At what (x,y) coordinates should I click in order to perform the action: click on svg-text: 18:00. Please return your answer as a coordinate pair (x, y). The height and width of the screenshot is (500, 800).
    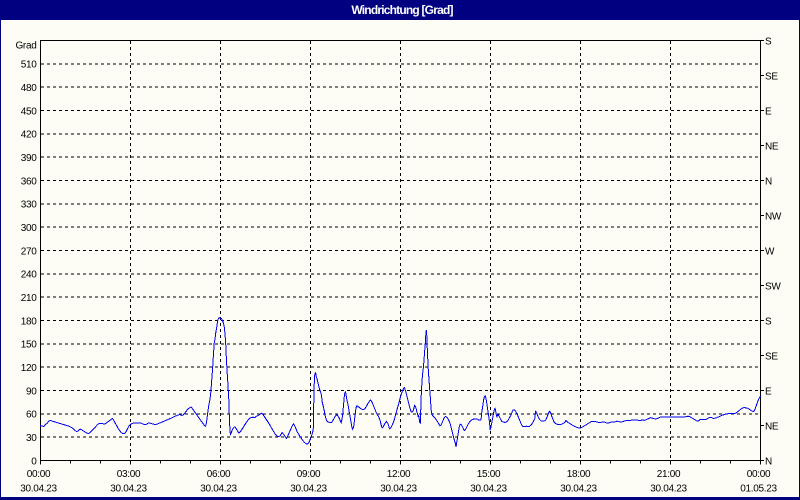
    Looking at the image, I should click on (579, 474).